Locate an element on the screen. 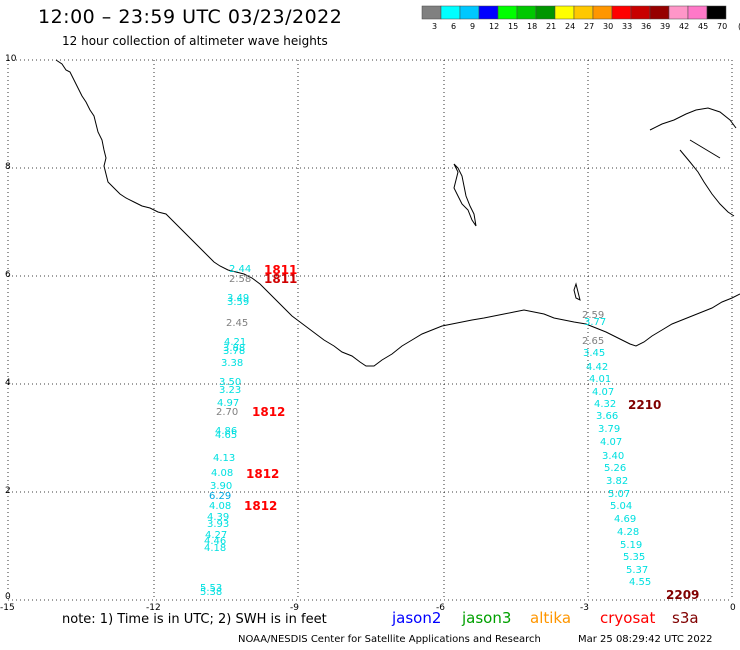 Image resolution: width=740 pixels, height=650 pixels. wave-height-value: 5.53 is located at coordinates (211, 588).